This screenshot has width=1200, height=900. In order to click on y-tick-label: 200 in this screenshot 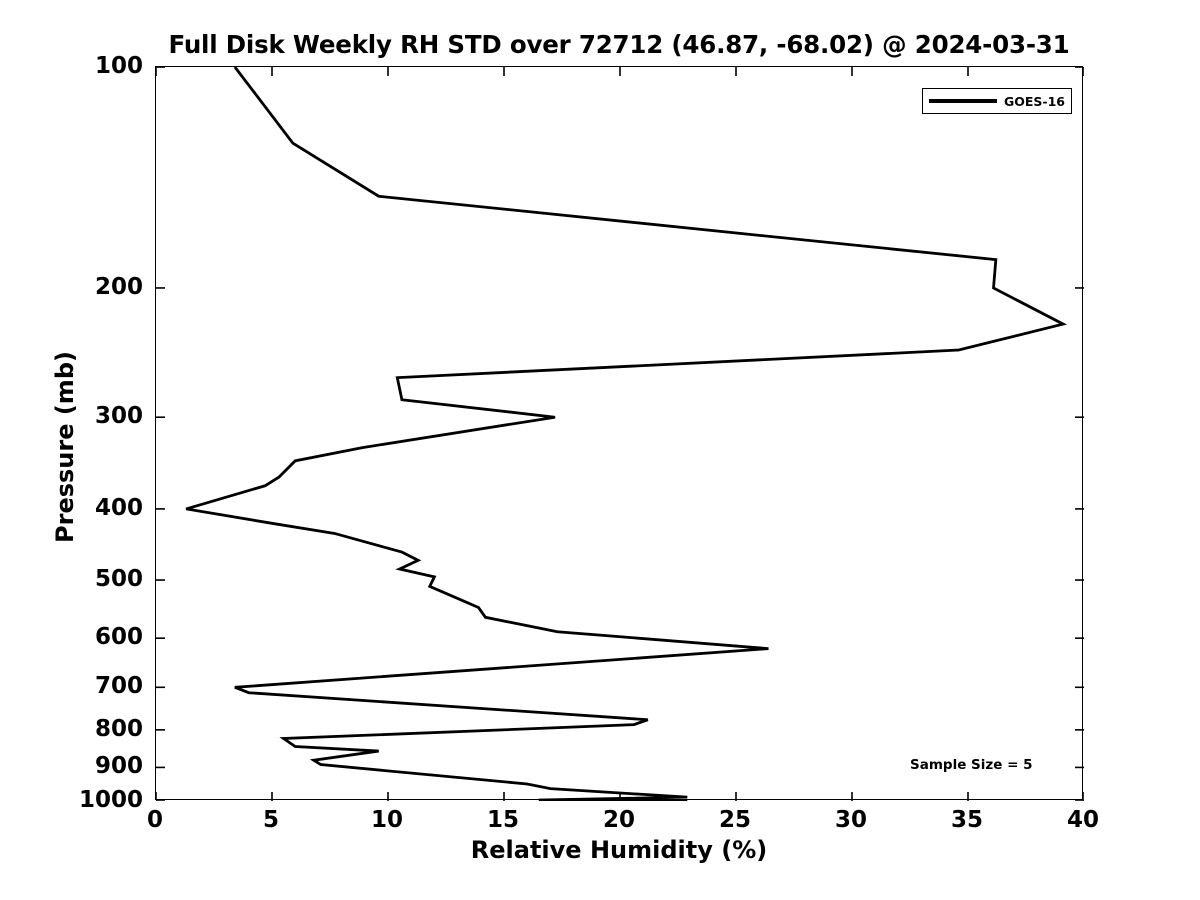, I will do `click(118, 286)`.